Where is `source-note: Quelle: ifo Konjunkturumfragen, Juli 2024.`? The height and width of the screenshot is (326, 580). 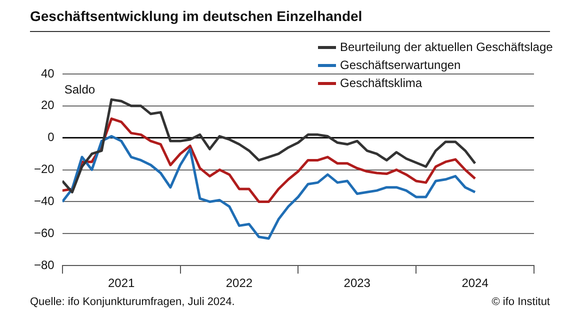 source-note: Quelle: ifo Konjunkturumfragen, Juli 2024. is located at coordinates (132, 302).